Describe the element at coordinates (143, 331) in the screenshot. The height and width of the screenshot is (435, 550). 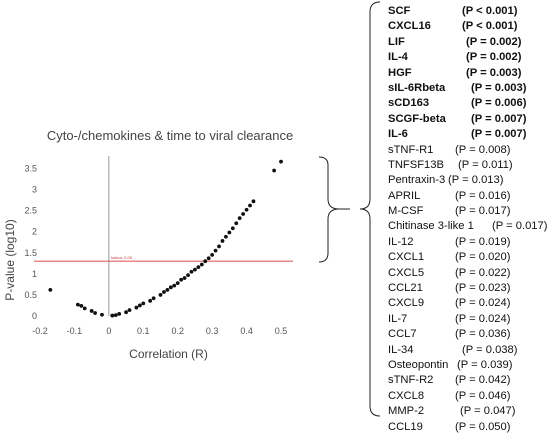
I see `x-tick-label: 0.1` at that location.